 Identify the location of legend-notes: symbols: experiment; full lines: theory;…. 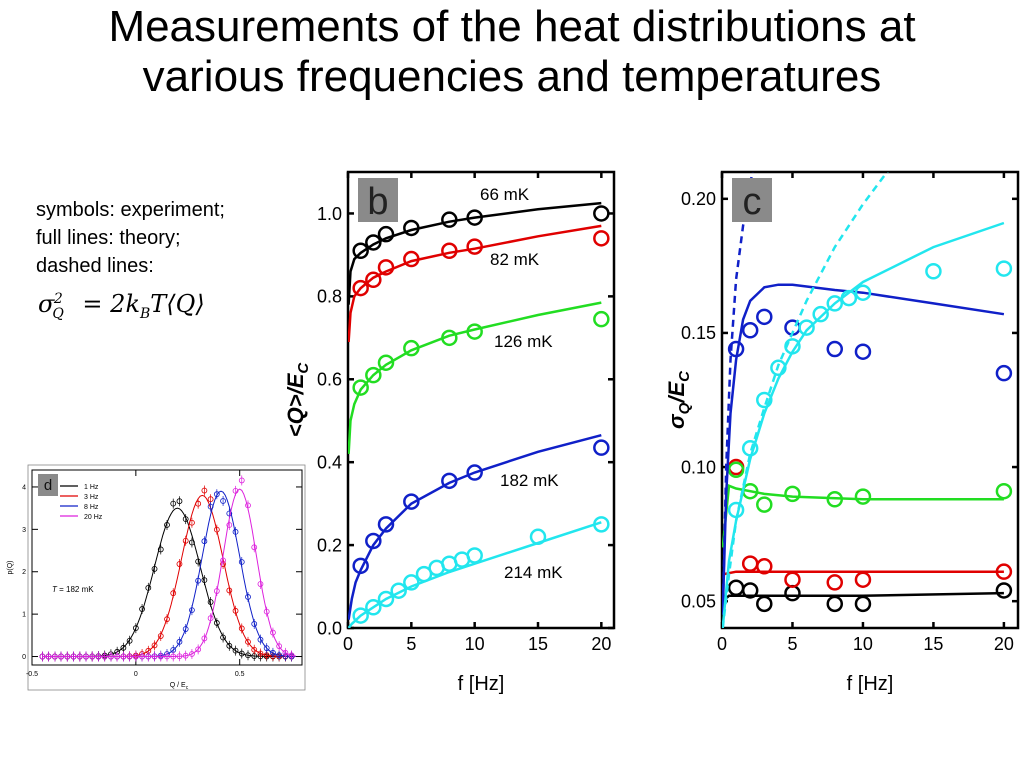
(130, 238).